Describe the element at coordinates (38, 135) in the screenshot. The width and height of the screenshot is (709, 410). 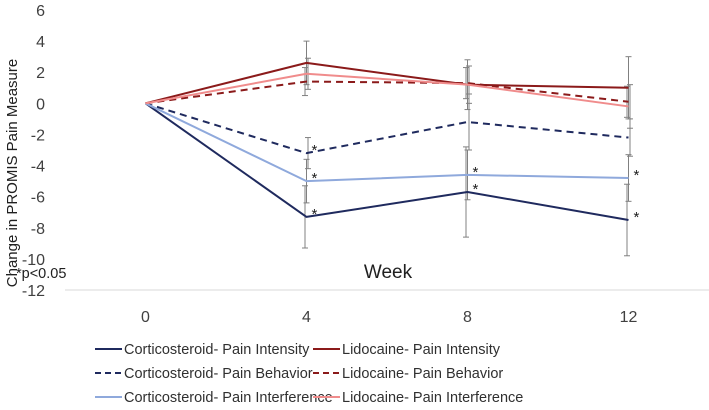
I see `y-tick-label: -2` at that location.